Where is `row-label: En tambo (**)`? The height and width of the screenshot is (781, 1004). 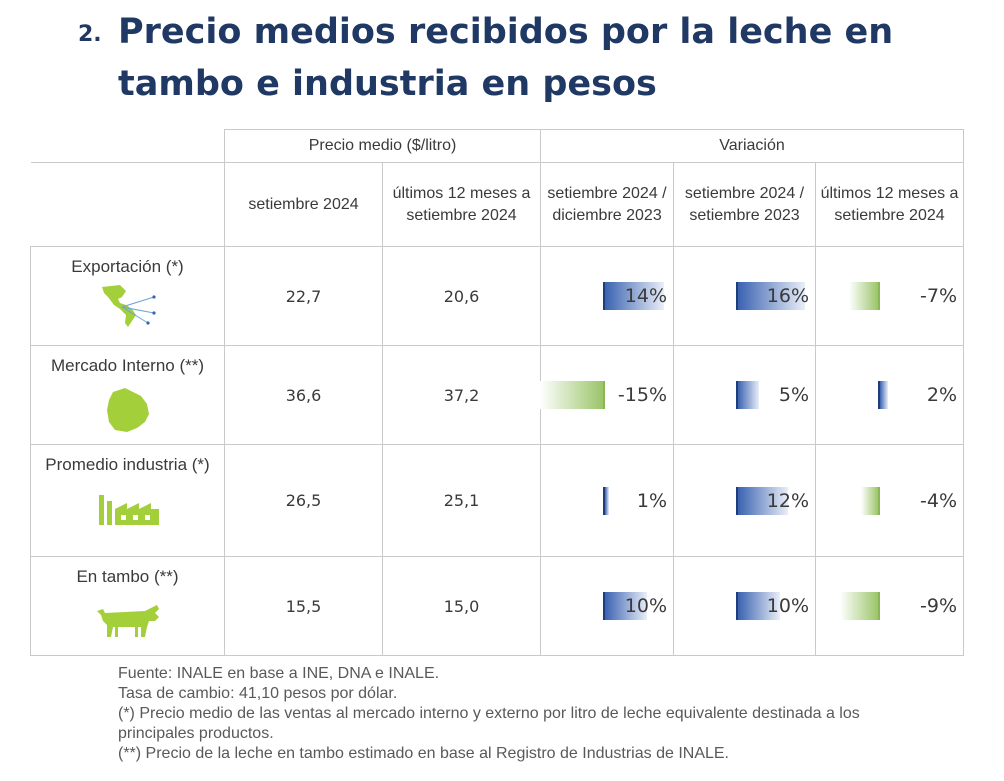
row-label: En tambo (**) is located at coordinates (127, 576).